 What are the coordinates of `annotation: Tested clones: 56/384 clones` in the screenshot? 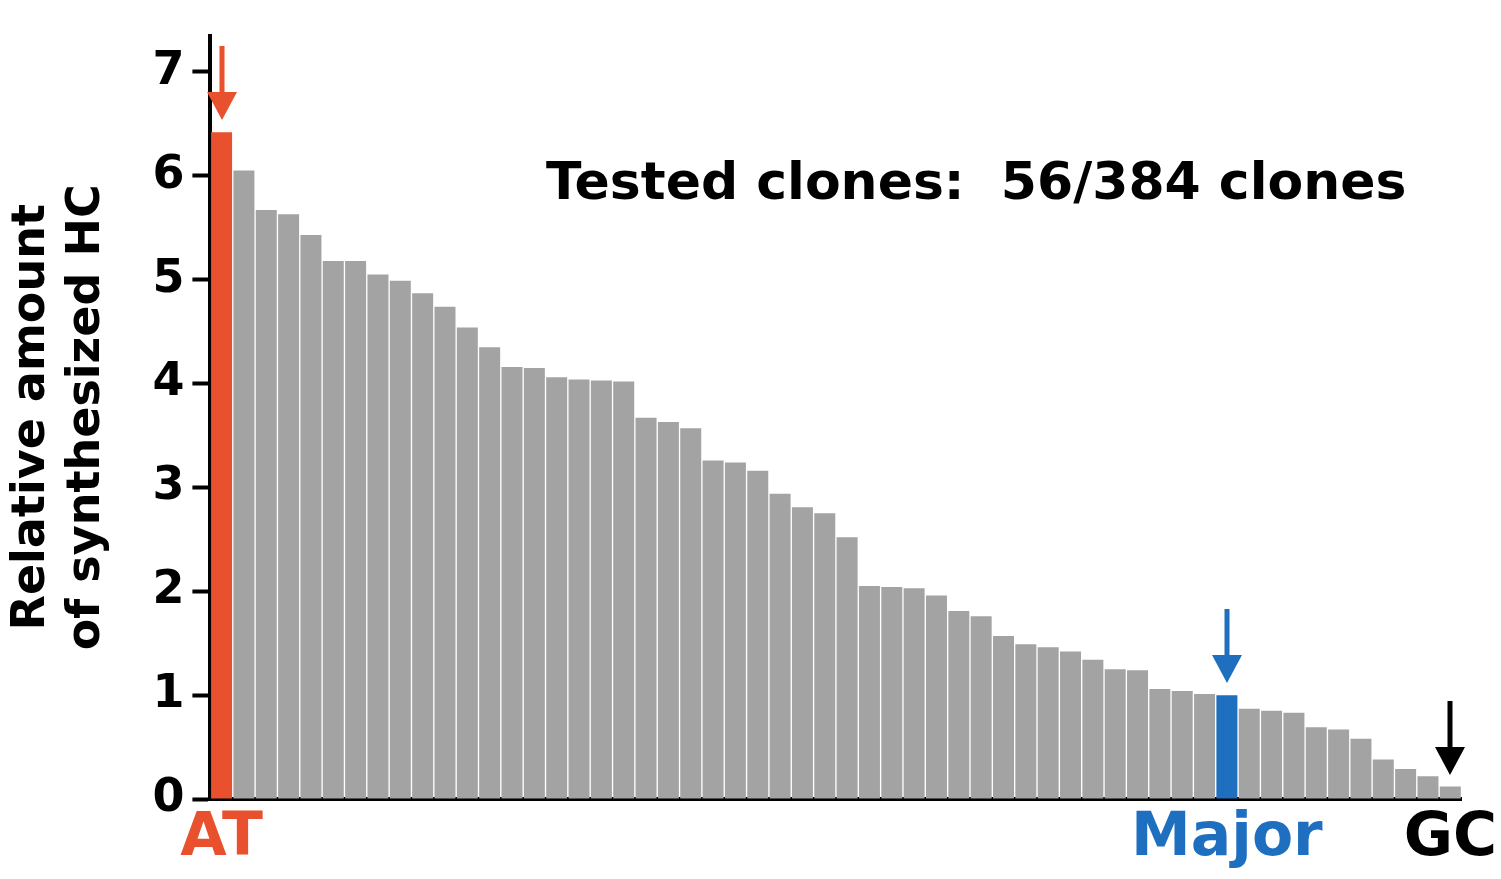 It's located at (976, 181).